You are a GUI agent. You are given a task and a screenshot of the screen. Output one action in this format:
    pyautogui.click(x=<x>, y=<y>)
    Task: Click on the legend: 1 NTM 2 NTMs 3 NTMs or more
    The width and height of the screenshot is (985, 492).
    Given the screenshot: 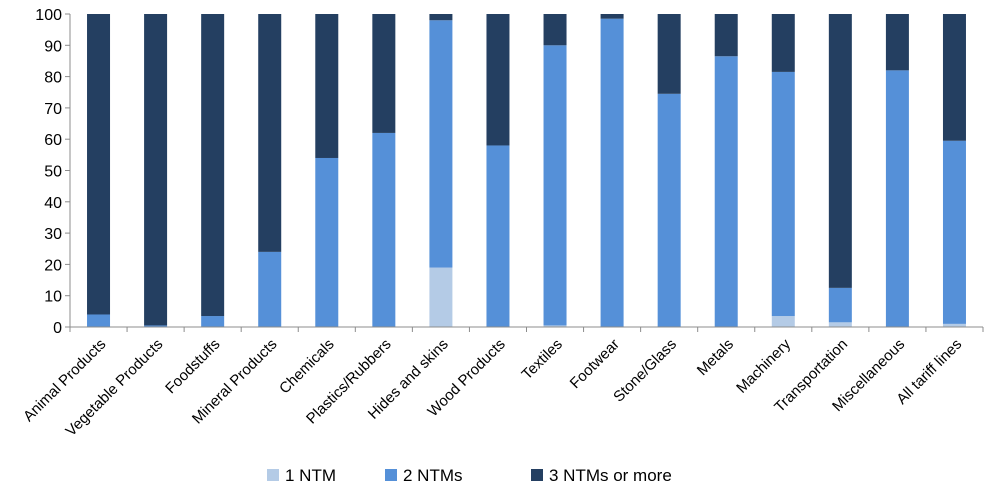 What is the action you would take?
    pyautogui.click(x=469, y=475)
    